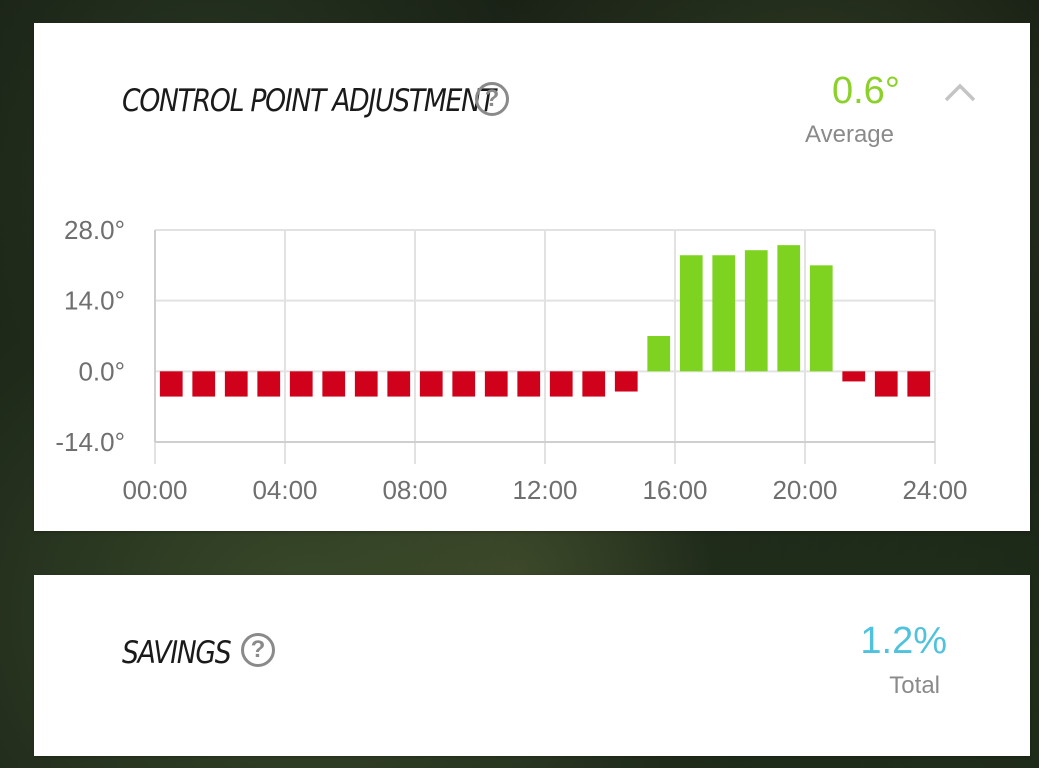 This screenshot has height=768, width=1039. Describe the element at coordinates (94, 230) in the screenshot. I see `y-tick-label: 28.0°` at that location.